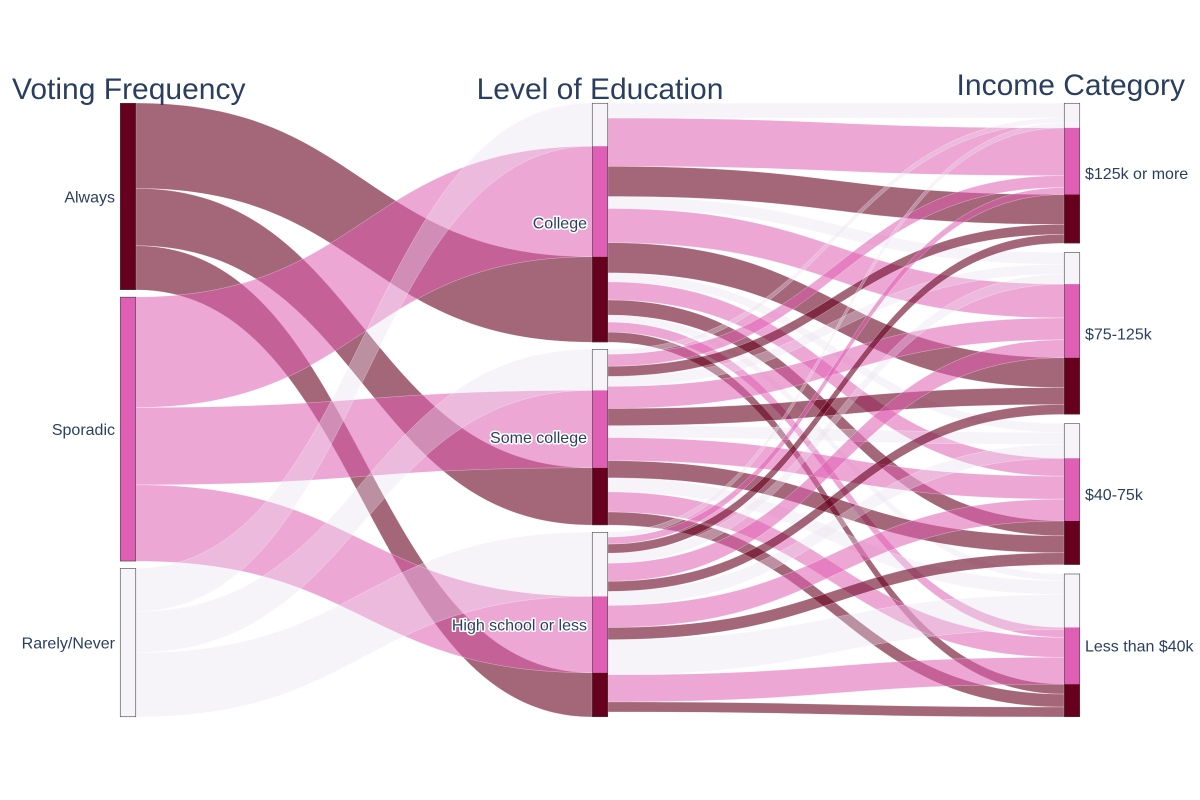  What do you see at coordinates (1140, 646) in the screenshot?
I see `node-label-less-than-40k: Less than $40k` at bounding box center [1140, 646].